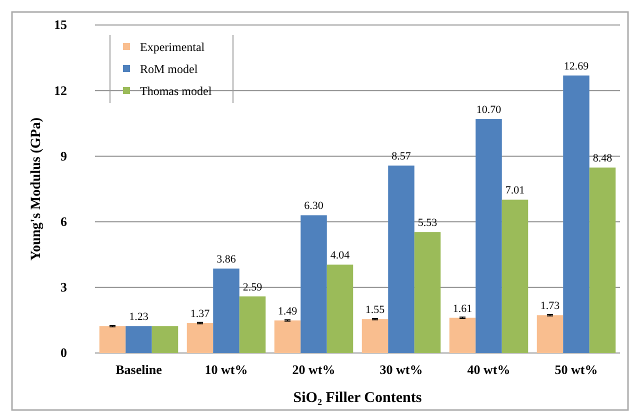 Image resolution: width=630 pixels, height=412 pixels. Describe the element at coordinates (226, 260) in the screenshot. I see `data-label: 3.86` at that location.